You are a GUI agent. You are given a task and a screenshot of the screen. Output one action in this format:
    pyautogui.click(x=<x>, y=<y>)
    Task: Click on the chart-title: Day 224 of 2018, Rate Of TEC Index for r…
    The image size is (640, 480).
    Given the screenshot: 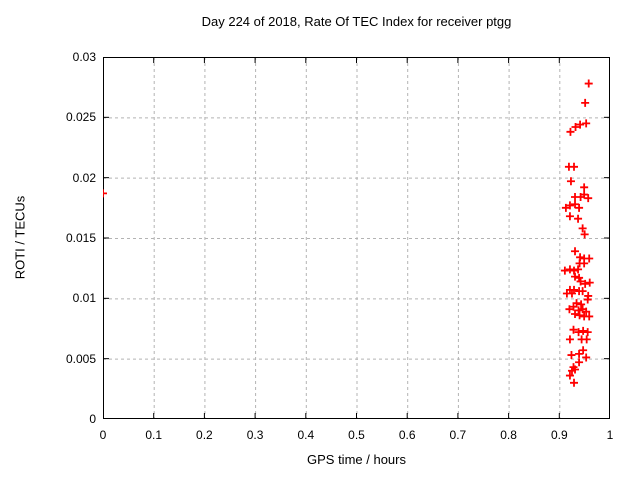 What is the action you would take?
    pyautogui.click(x=356, y=21)
    